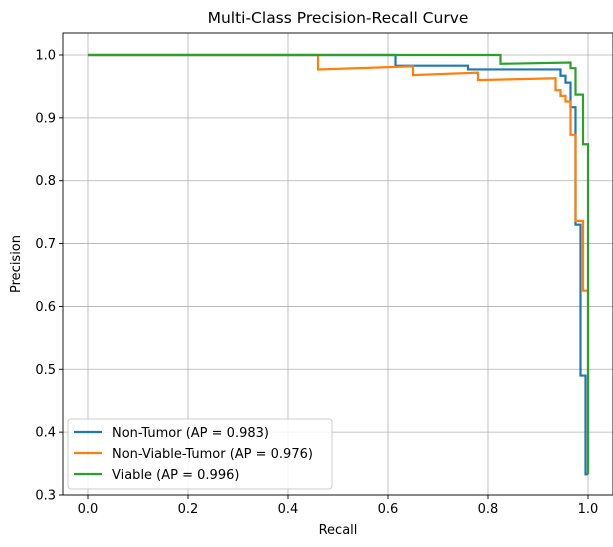 The image size is (613, 547). Describe the element at coordinates (16, 264) in the screenshot. I see `y-axis-title: Precision` at that location.